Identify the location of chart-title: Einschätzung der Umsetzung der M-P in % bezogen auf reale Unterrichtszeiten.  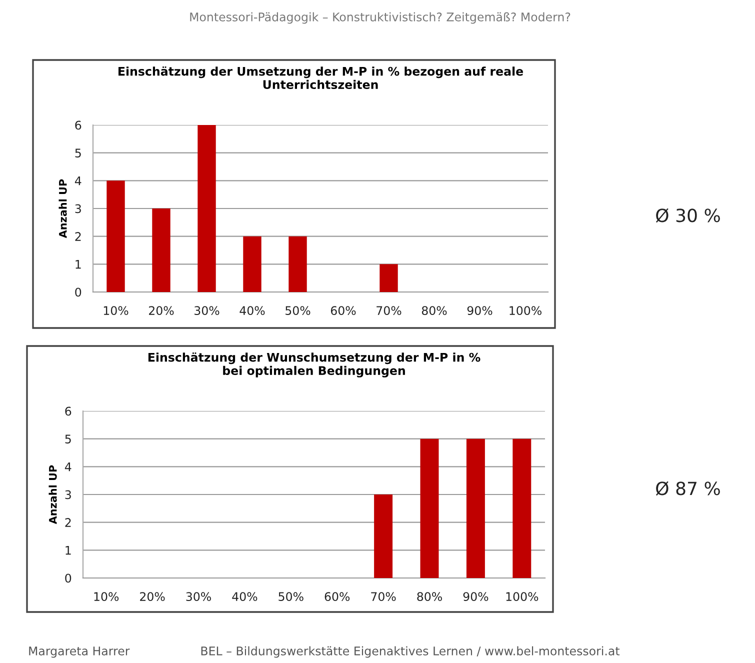
(321, 78).